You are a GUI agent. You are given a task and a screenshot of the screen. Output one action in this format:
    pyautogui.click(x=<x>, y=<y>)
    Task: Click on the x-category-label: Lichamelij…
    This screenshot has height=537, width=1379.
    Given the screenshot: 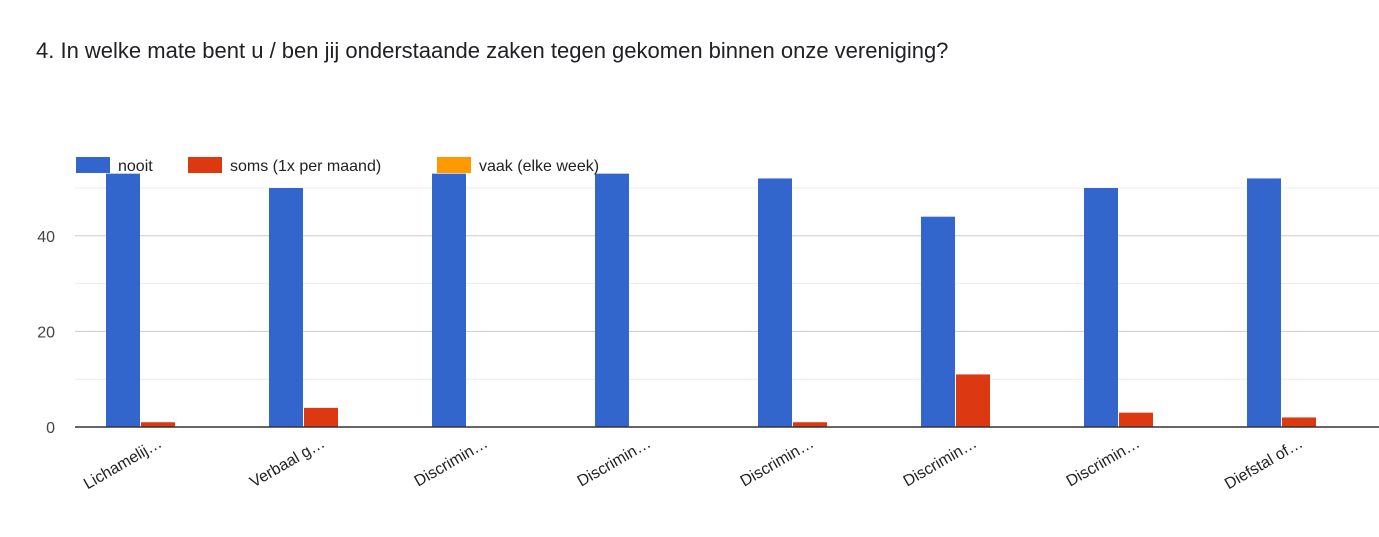 What is the action you would take?
    pyautogui.click(x=123, y=464)
    